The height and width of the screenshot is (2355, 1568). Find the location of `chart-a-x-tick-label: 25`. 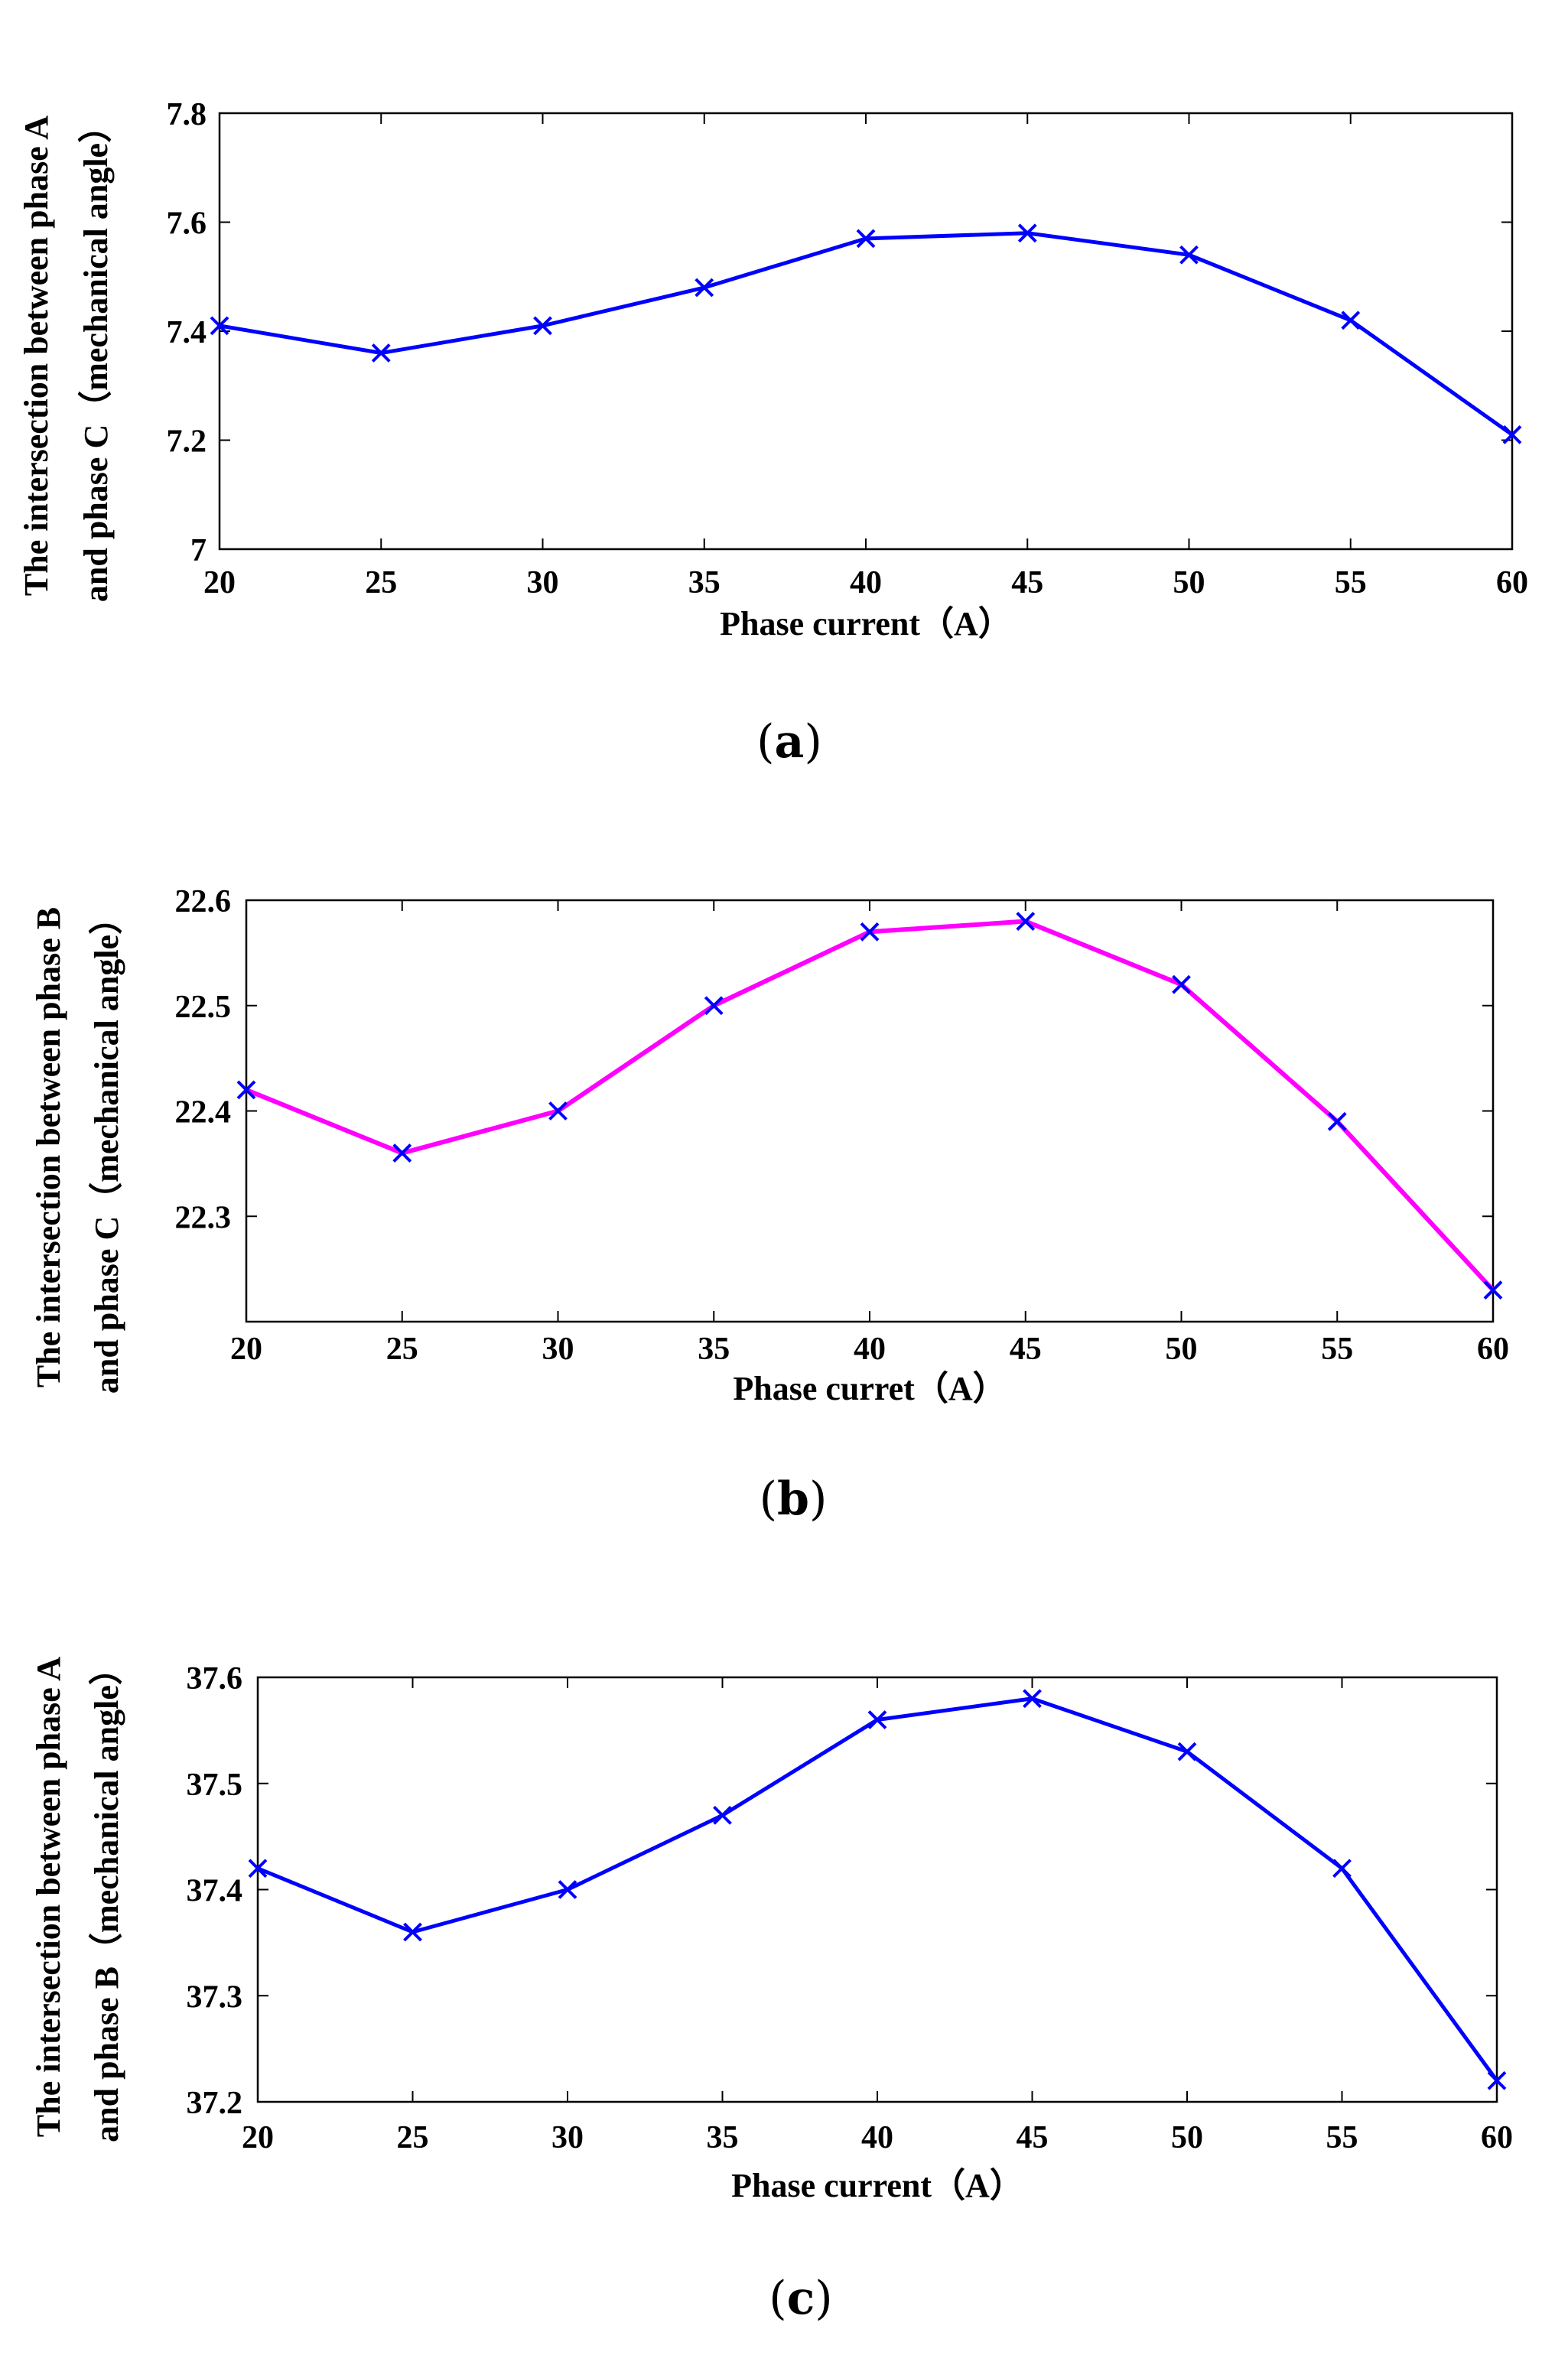

chart-a-x-tick-label: 25 is located at coordinates (381, 582).